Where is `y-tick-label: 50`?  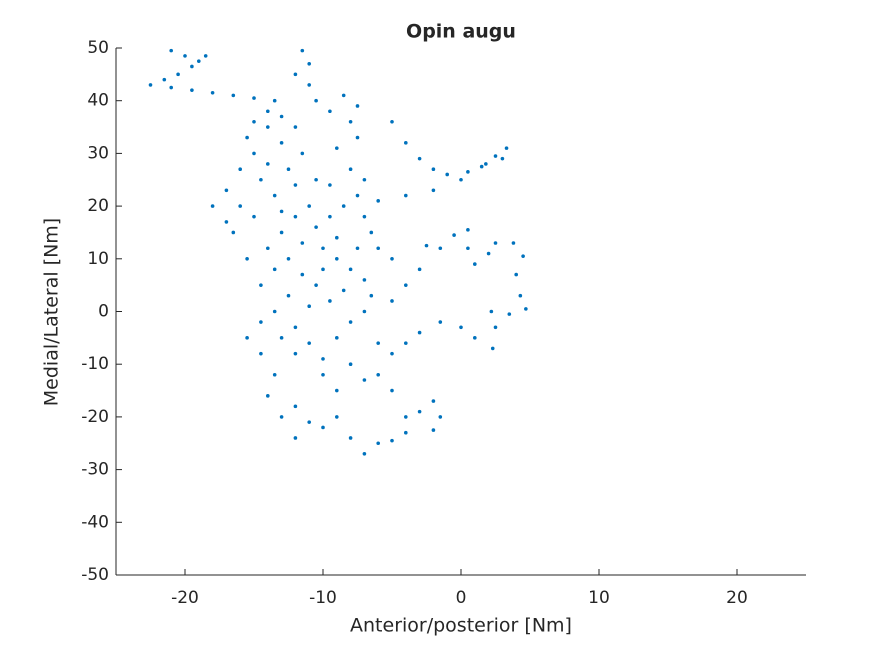
y-tick-label: 50 is located at coordinates (98, 48).